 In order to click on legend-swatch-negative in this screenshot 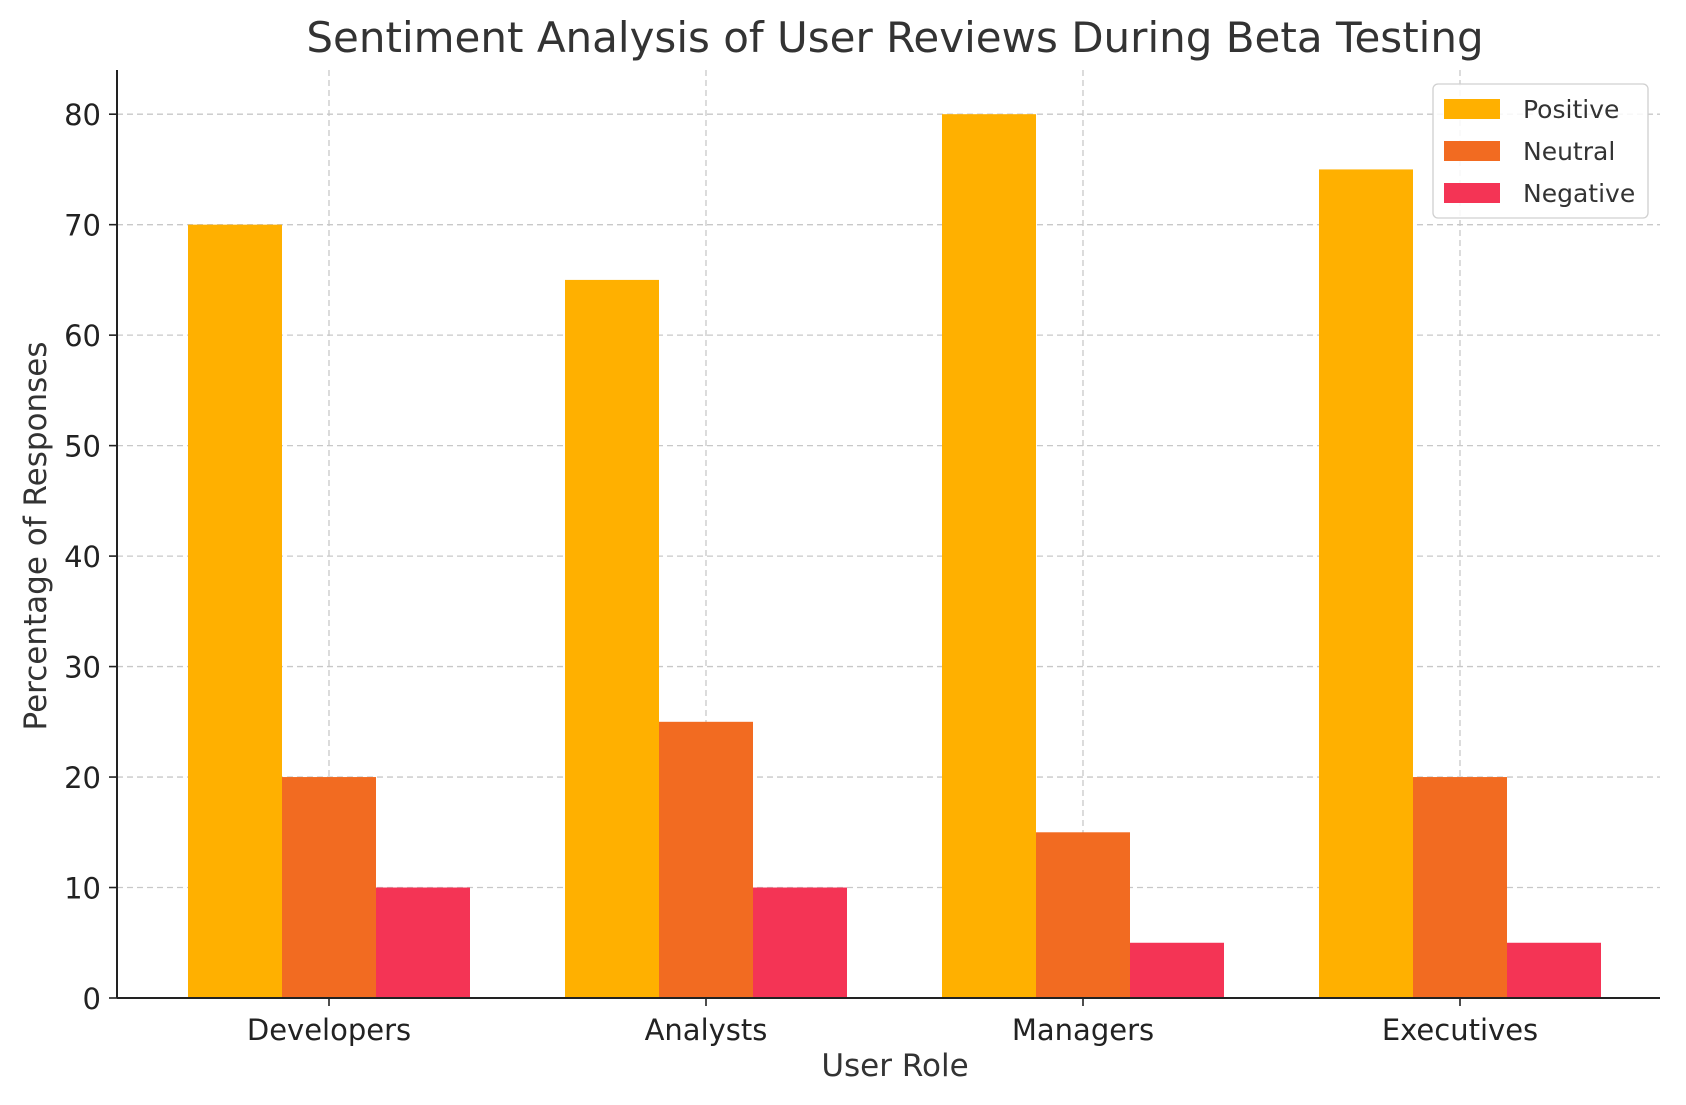, I will do `click(1472, 193)`.